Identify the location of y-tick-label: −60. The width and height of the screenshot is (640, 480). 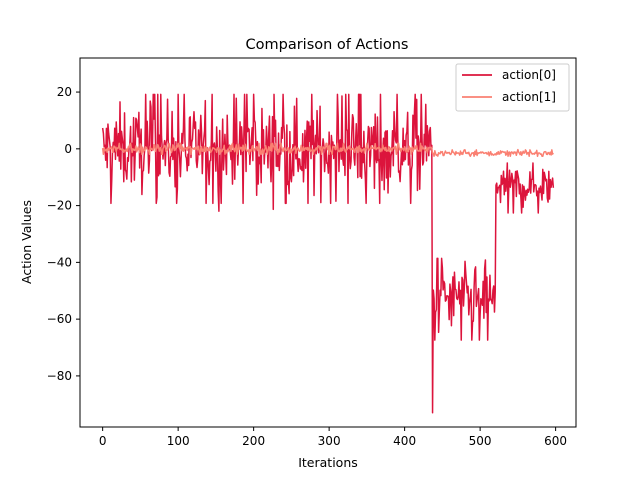
(59, 319).